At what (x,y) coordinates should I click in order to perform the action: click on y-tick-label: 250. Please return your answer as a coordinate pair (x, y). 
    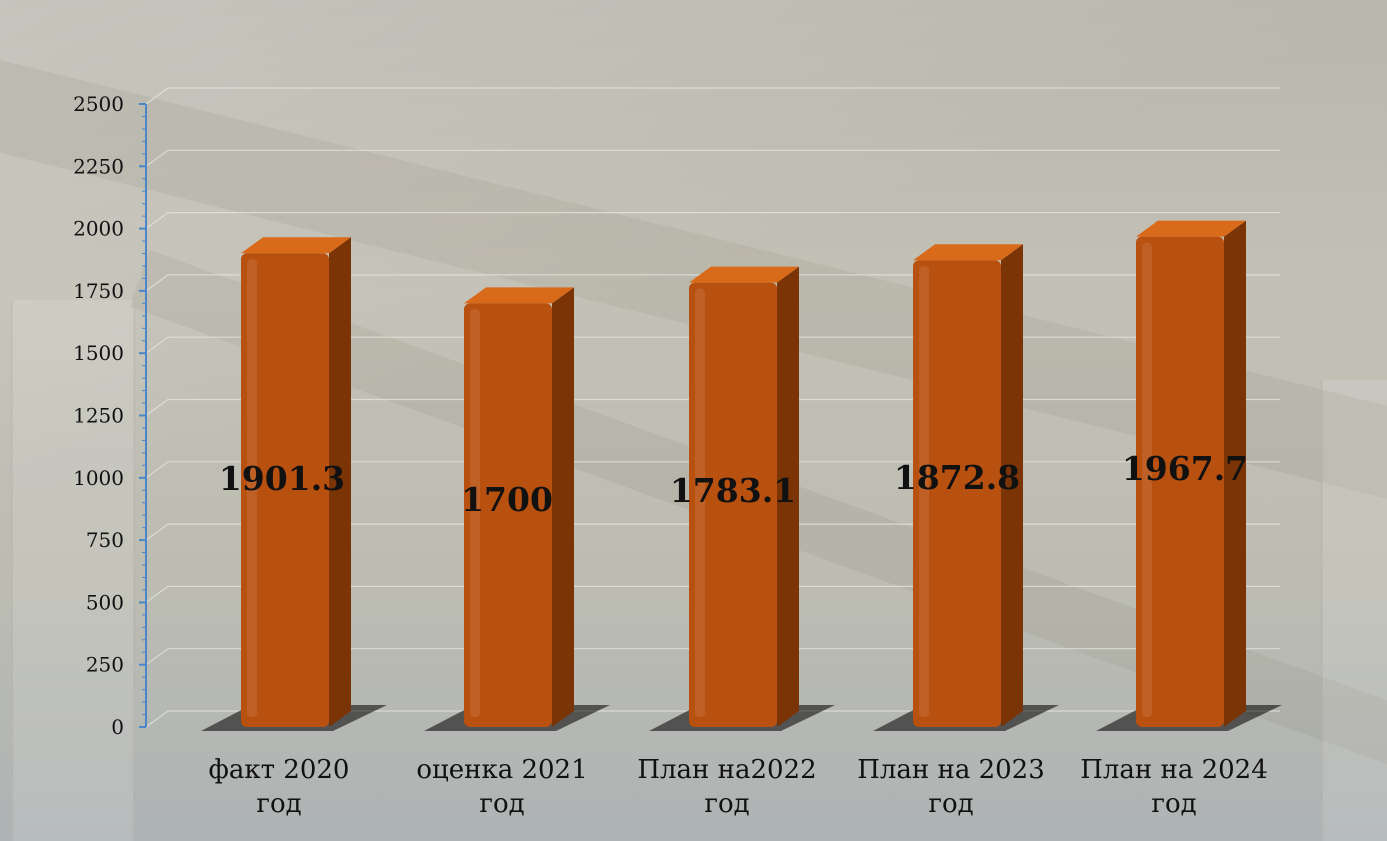
    Looking at the image, I should click on (105, 665).